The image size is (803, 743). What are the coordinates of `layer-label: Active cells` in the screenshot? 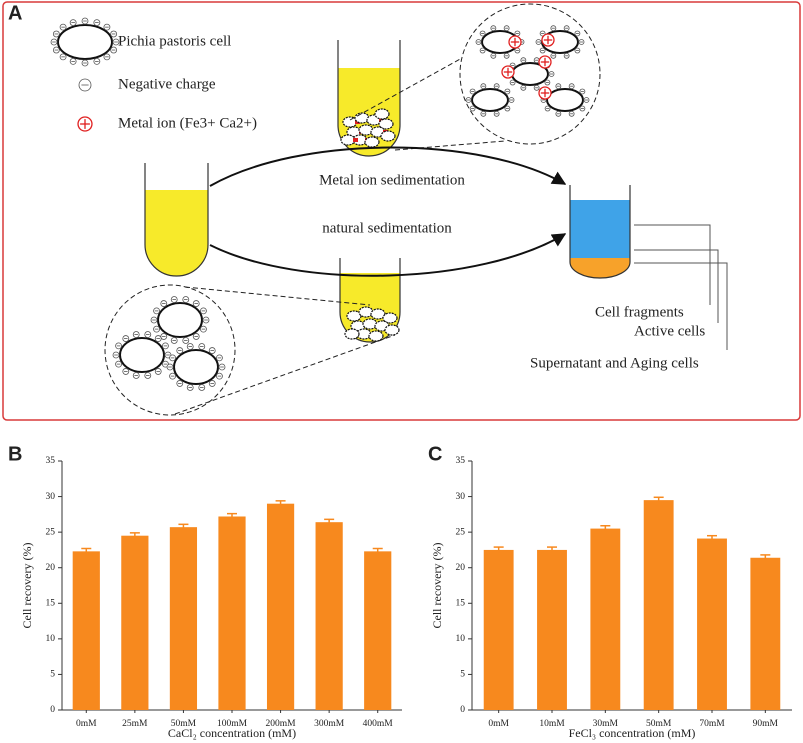 It's located at (669, 331).